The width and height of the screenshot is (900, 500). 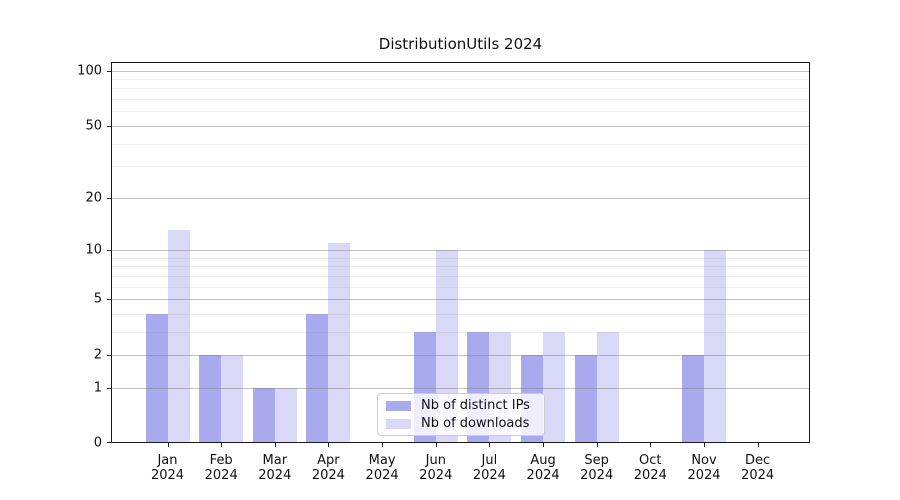 I want to click on x-tick-label: Feb 2024, so click(x=221, y=468).